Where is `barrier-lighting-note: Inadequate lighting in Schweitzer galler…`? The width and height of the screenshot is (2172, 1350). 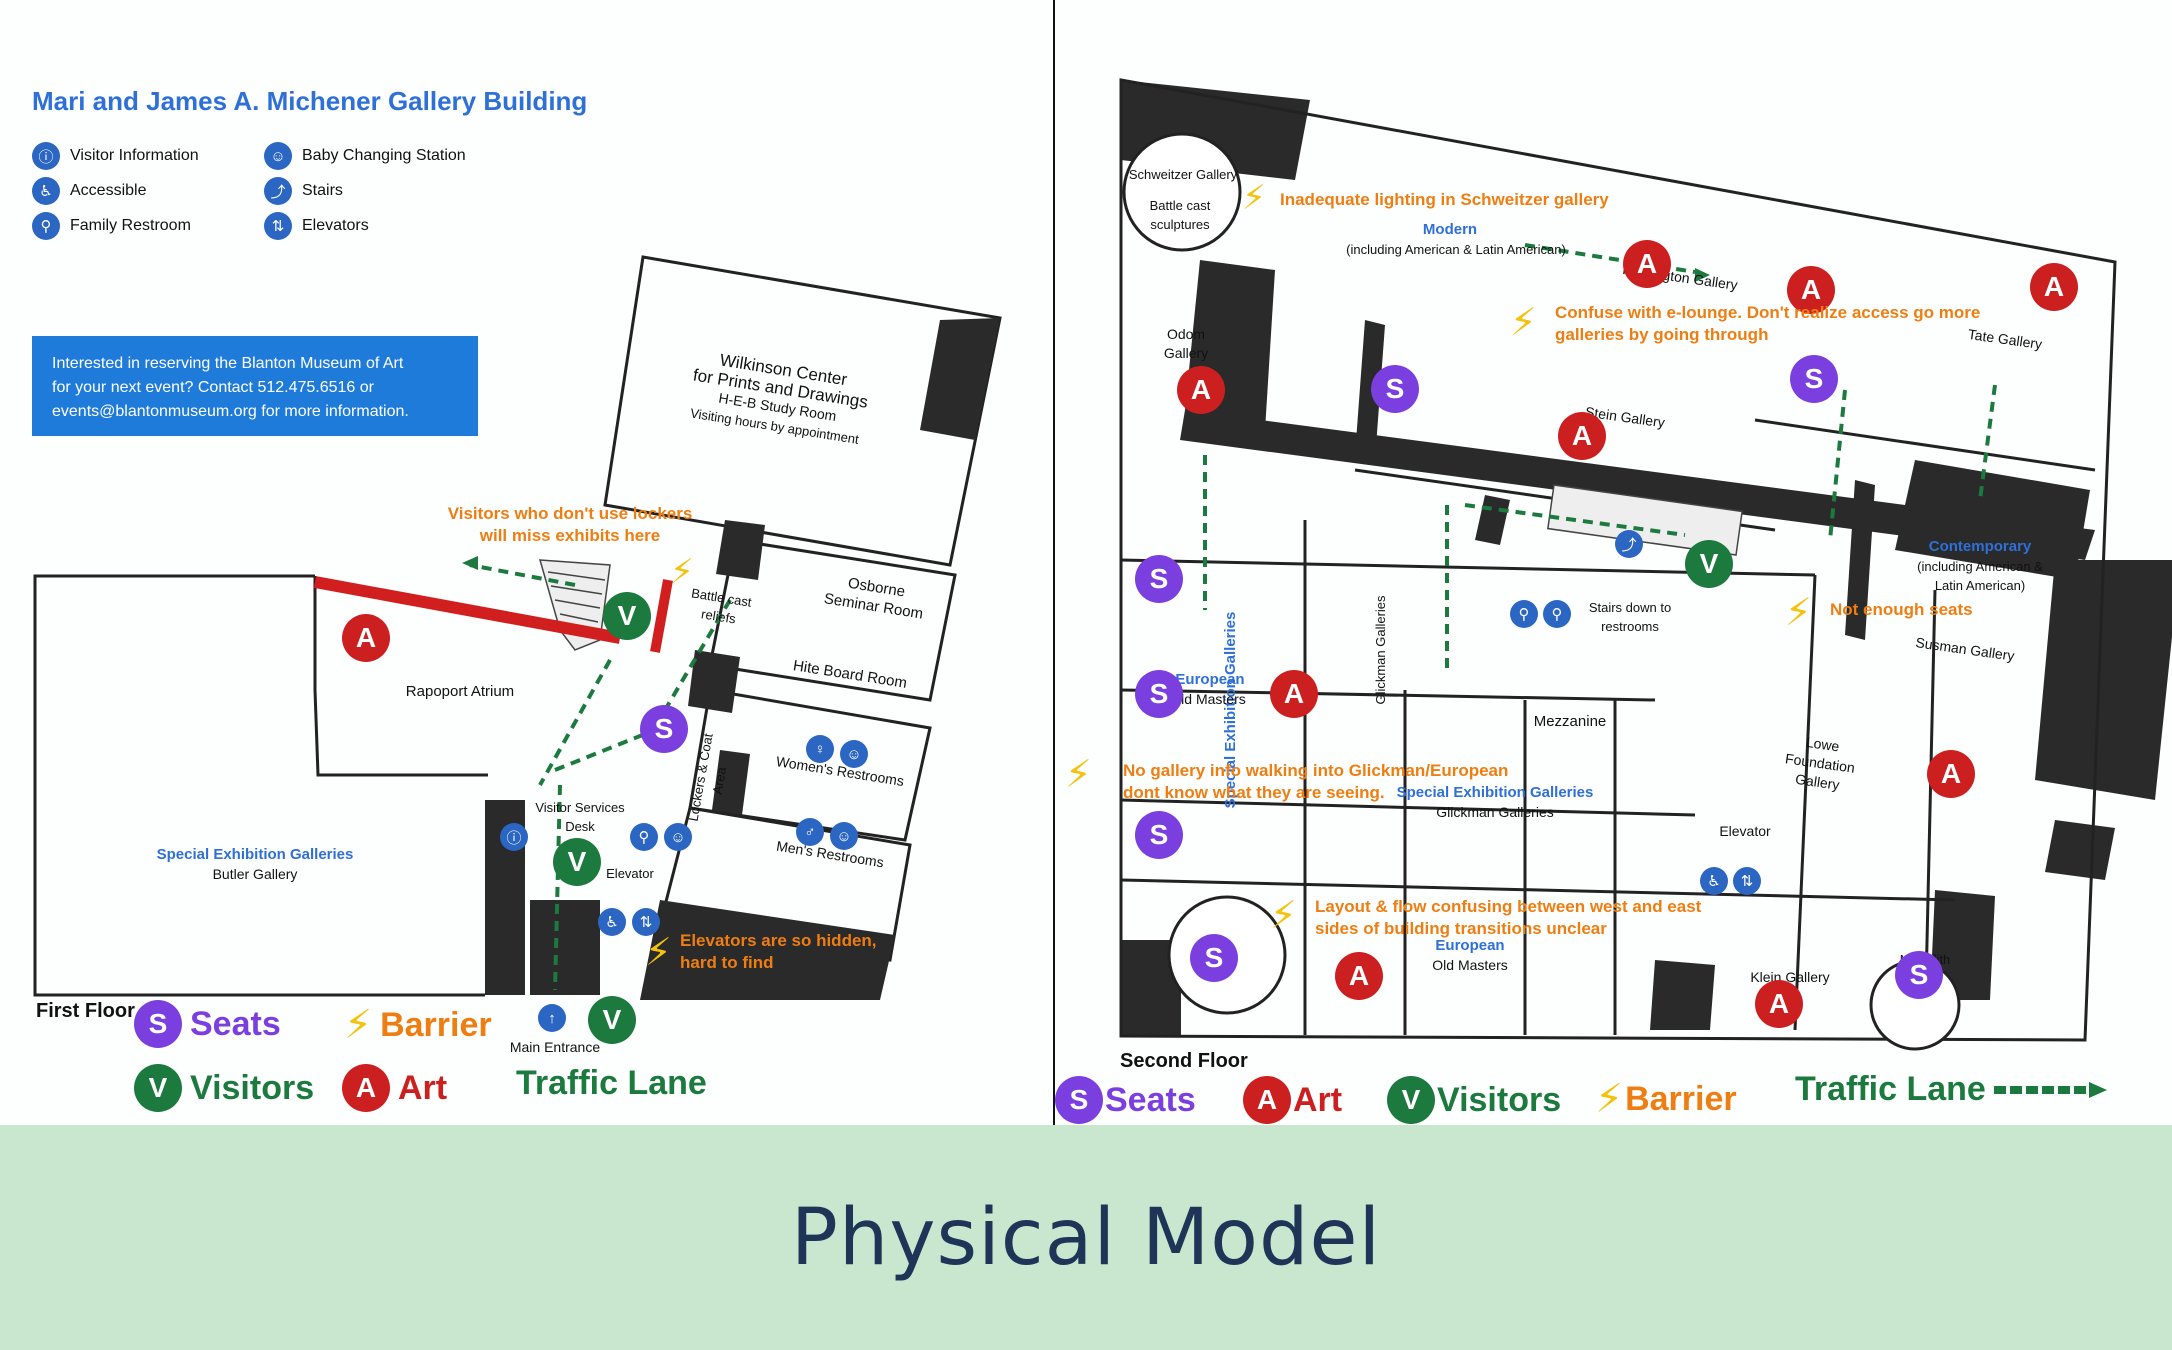
barrier-lighting-note: Inadequate lighting in Schweitzer galler… is located at coordinates (1444, 199).